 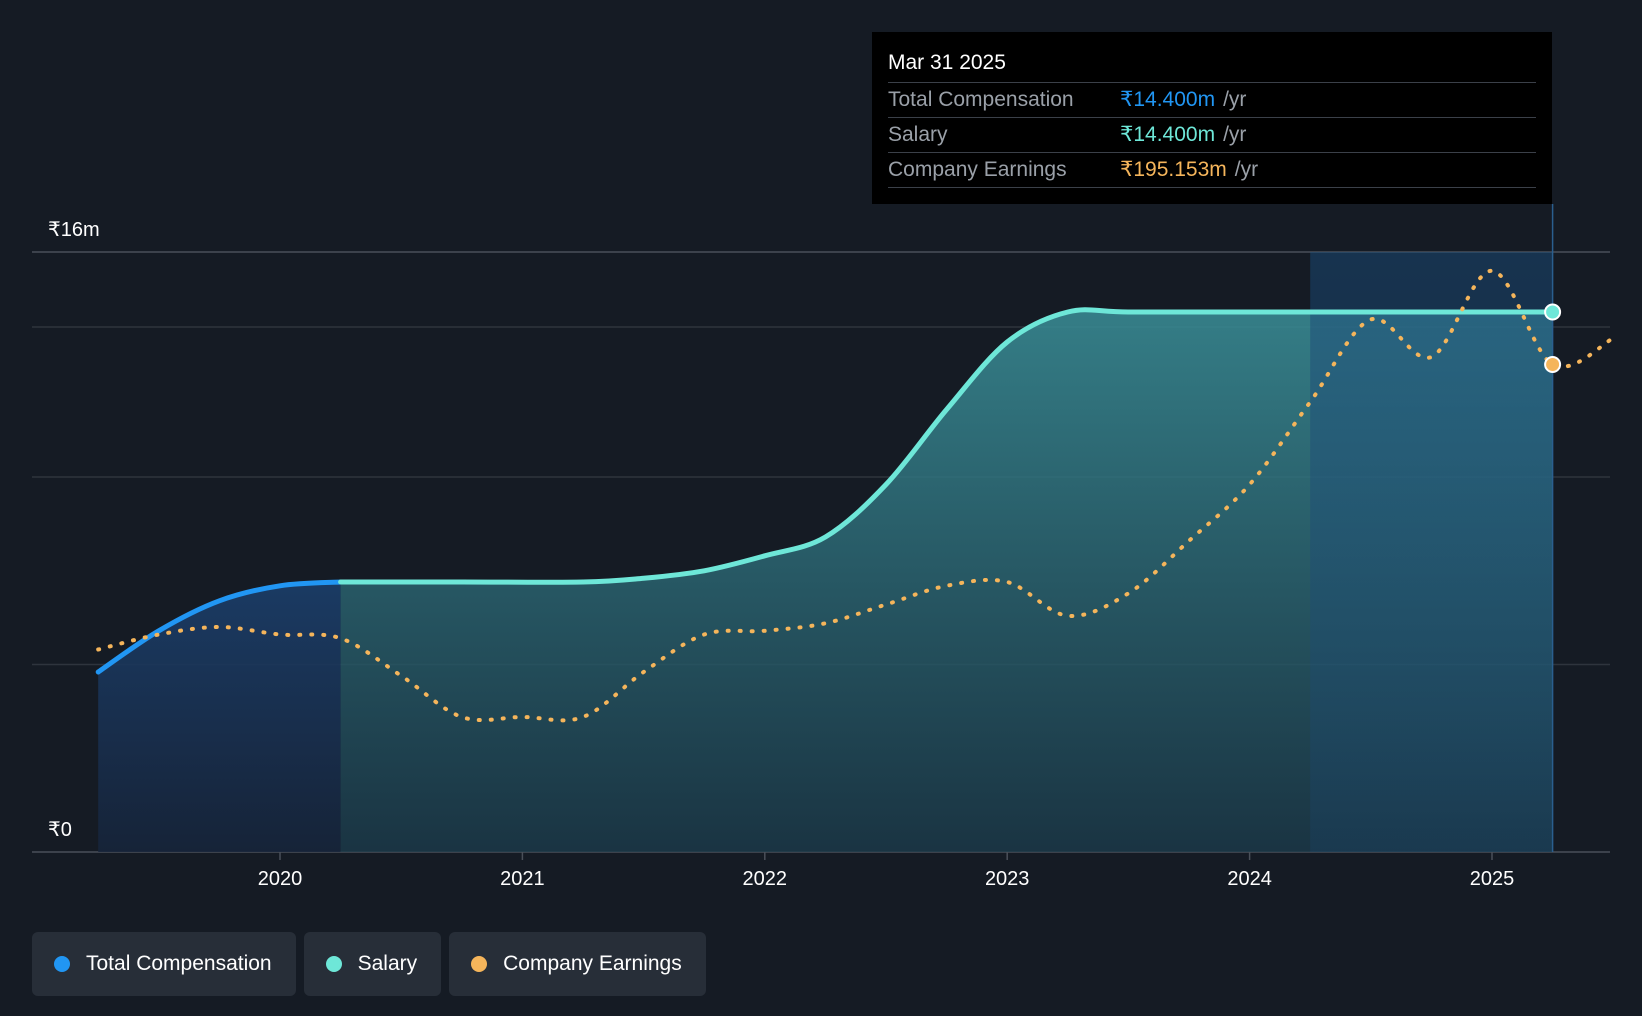 I want to click on legend-label: Salary, so click(x=387, y=963).